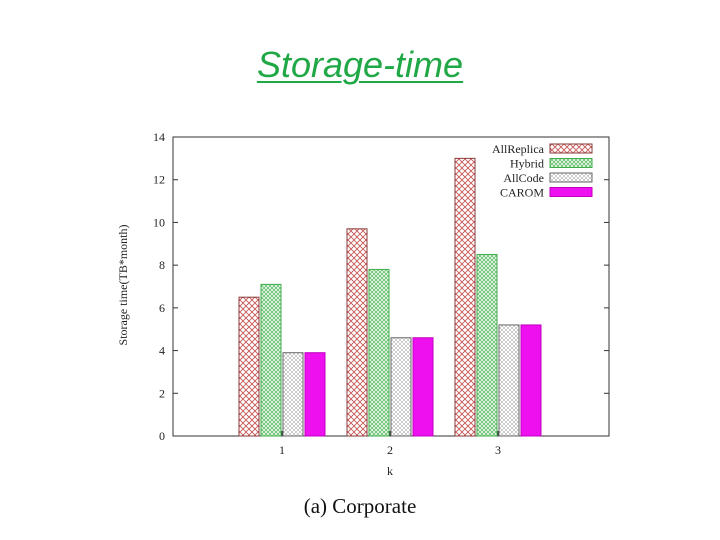  Describe the element at coordinates (523, 178) in the screenshot. I see `legend-label-allcode: AllCode` at that location.